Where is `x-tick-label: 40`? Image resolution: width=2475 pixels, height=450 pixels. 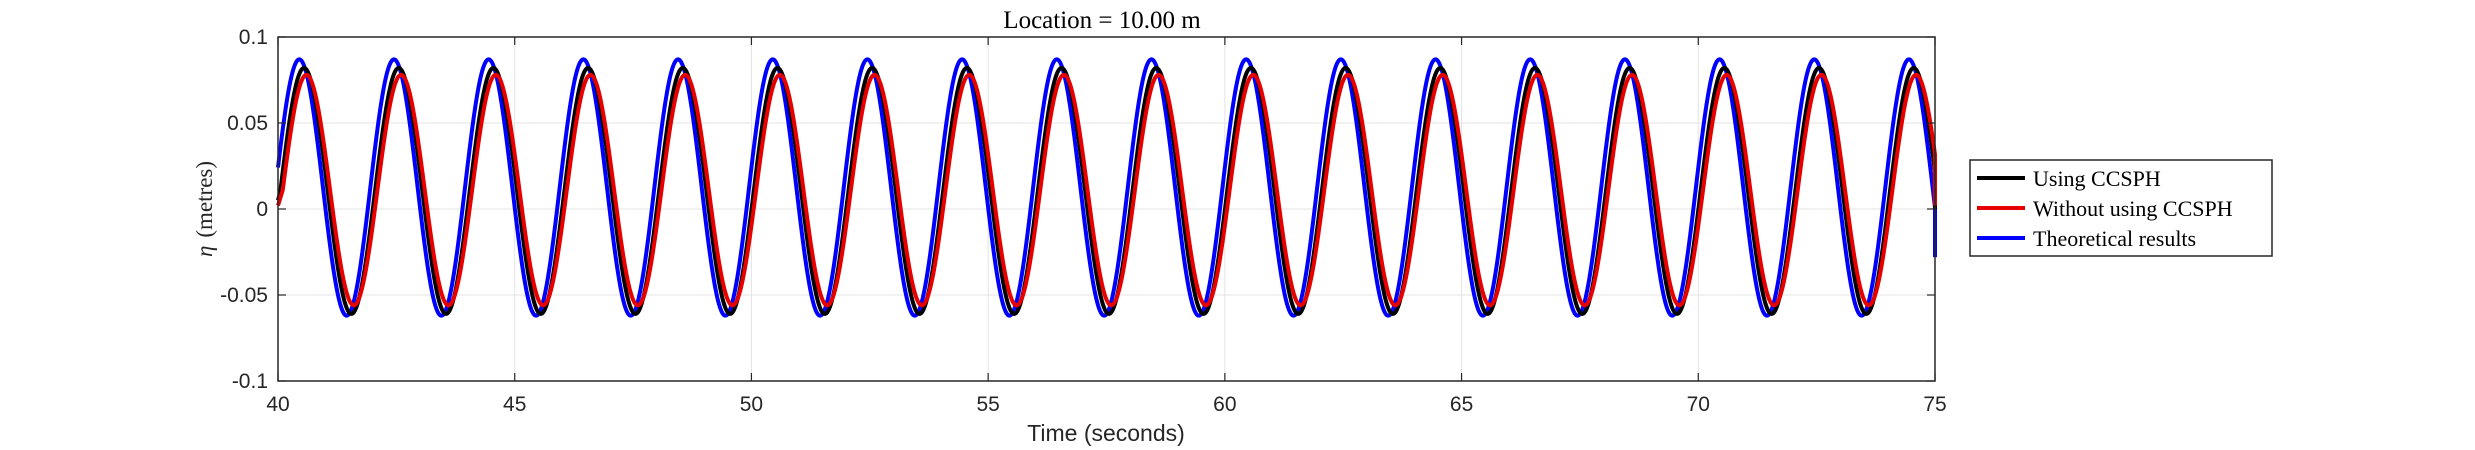
x-tick-label: 40 is located at coordinates (277, 404).